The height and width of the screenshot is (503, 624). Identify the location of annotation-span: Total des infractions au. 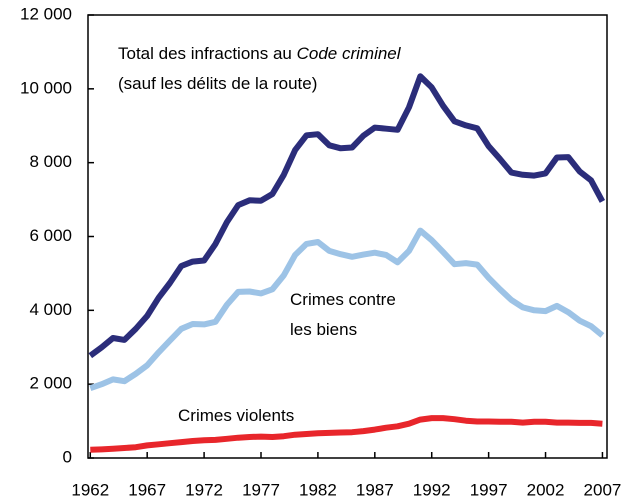
(207, 53).